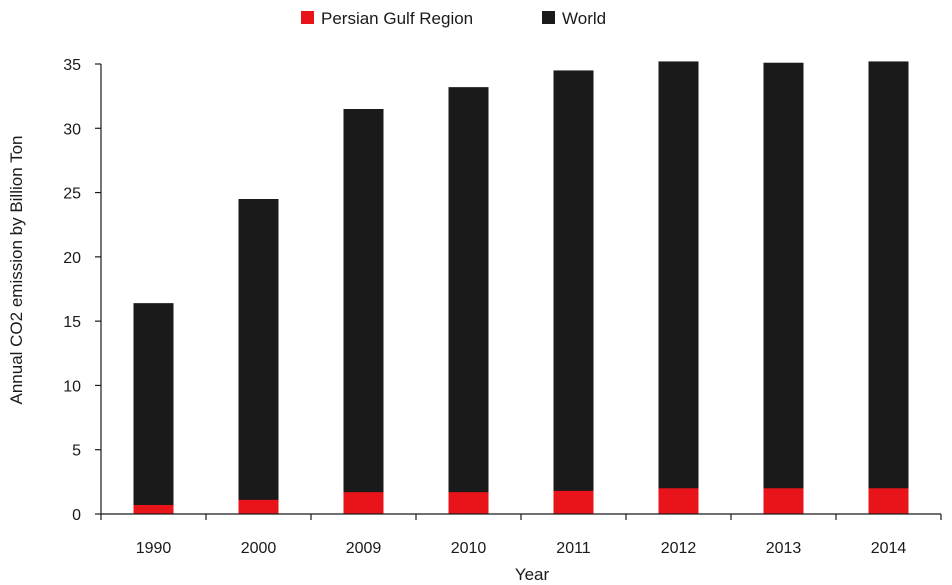  Describe the element at coordinates (154, 548) in the screenshot. I see `x-tick-label: 1990` at that location.